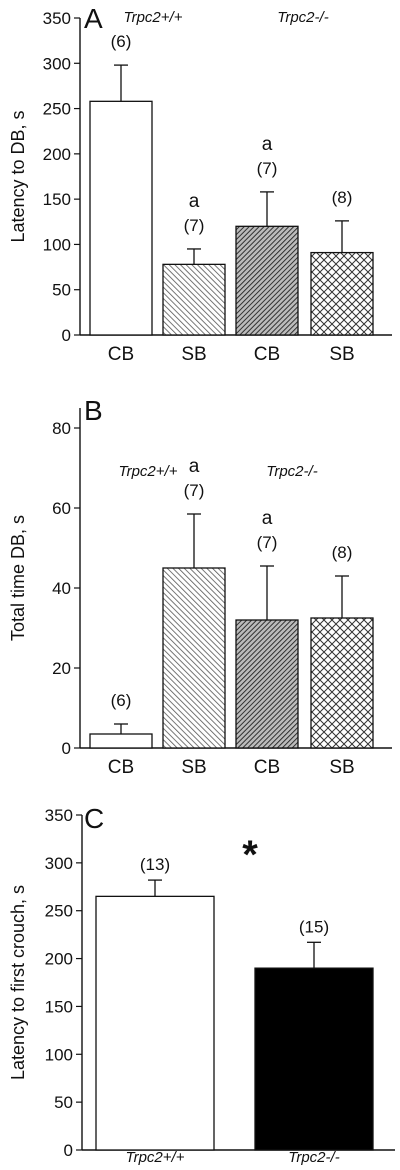  Describe the element at coordinates (18, 578) in the screenshot. I see `y-axis-title: Total time DB, s` at that location.